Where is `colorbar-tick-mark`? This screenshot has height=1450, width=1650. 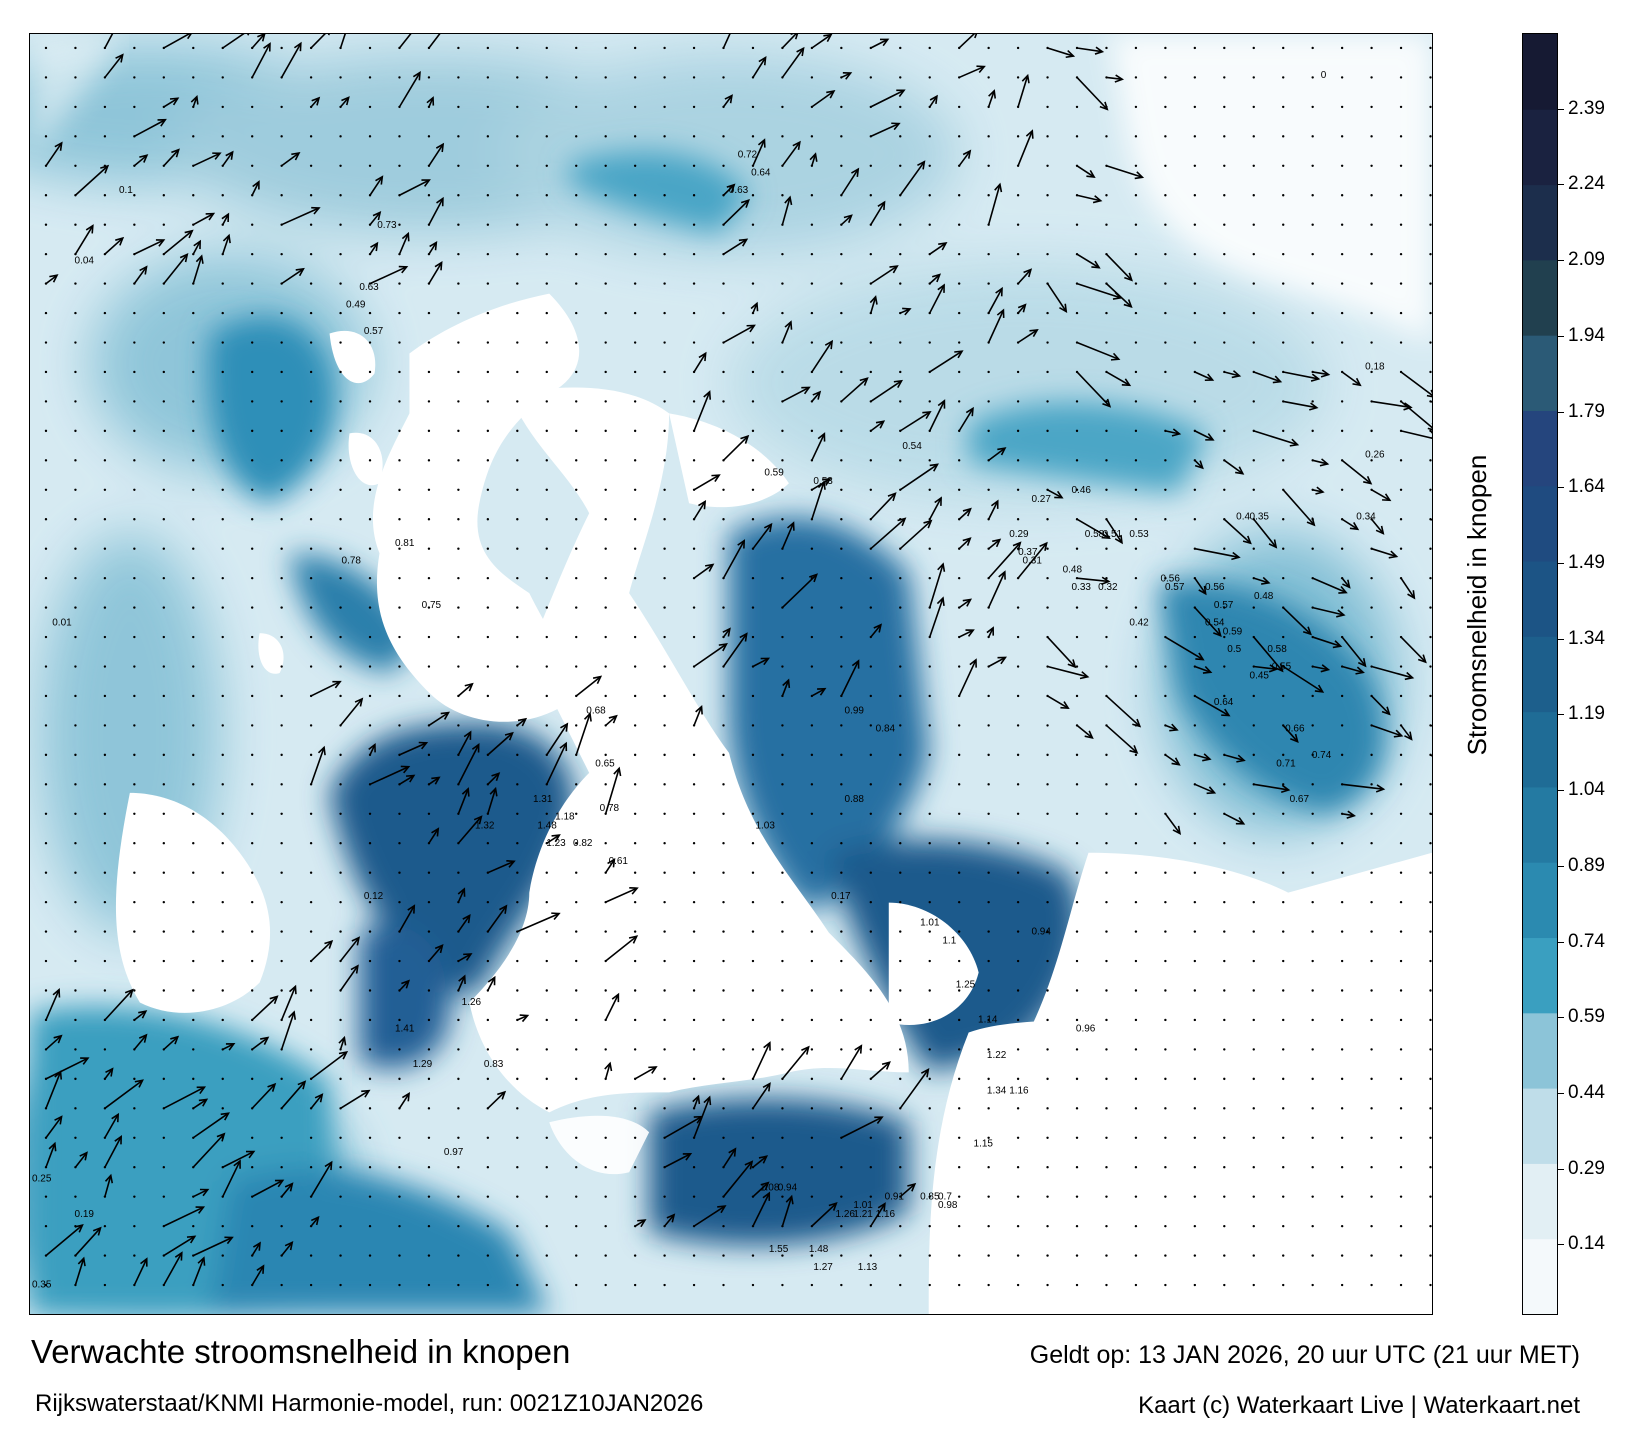
colorbar-tick-mark is located at coordinates (1561, 185).